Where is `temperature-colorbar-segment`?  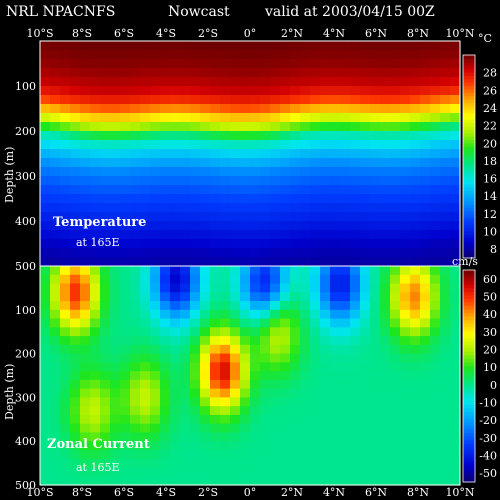 temperature-colorbar-segment is located at coordinates (469, 87).